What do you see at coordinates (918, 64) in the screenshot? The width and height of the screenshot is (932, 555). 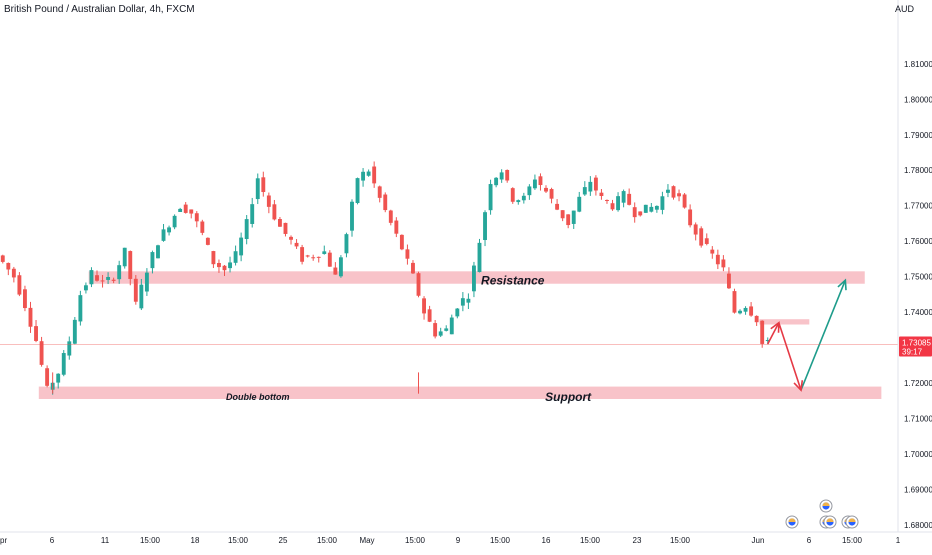 I see `y-tick-label: 1.81000` at bounding box center [918, 64].